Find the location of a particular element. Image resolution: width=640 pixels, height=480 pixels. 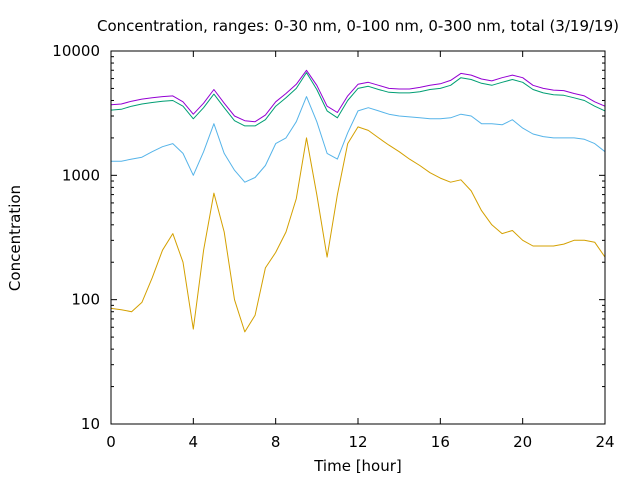

y-tick-label: 100 is located at coordinates (85, 300).